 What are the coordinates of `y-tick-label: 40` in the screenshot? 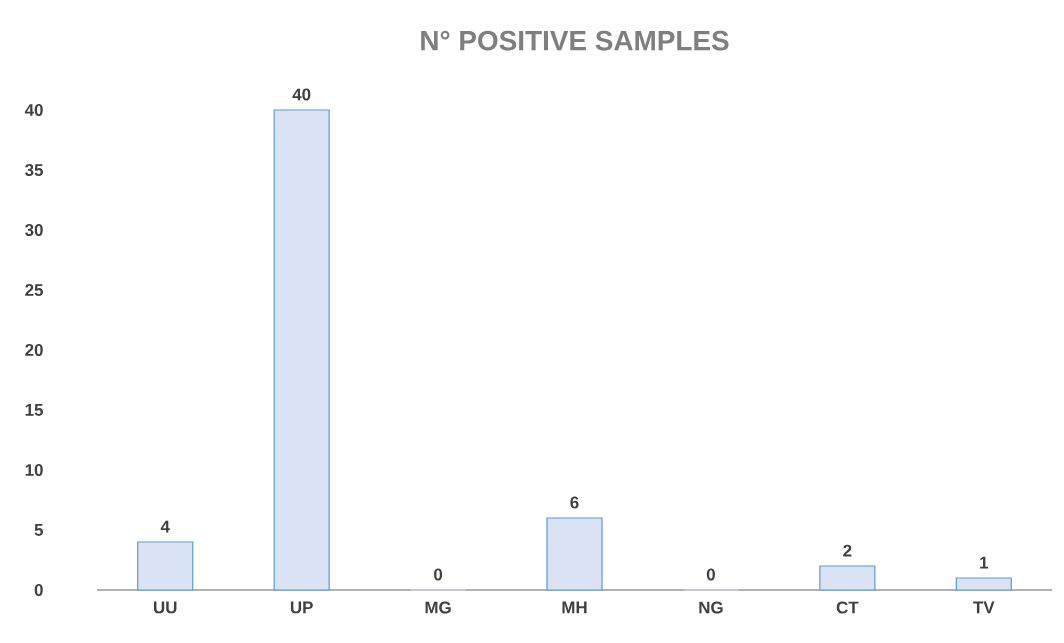 It's located at (33, 110).